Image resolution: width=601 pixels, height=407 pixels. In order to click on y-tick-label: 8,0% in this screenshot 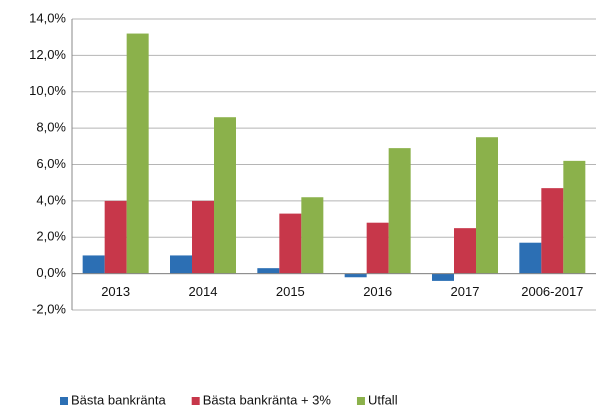, I will do `click(51, 127)`.